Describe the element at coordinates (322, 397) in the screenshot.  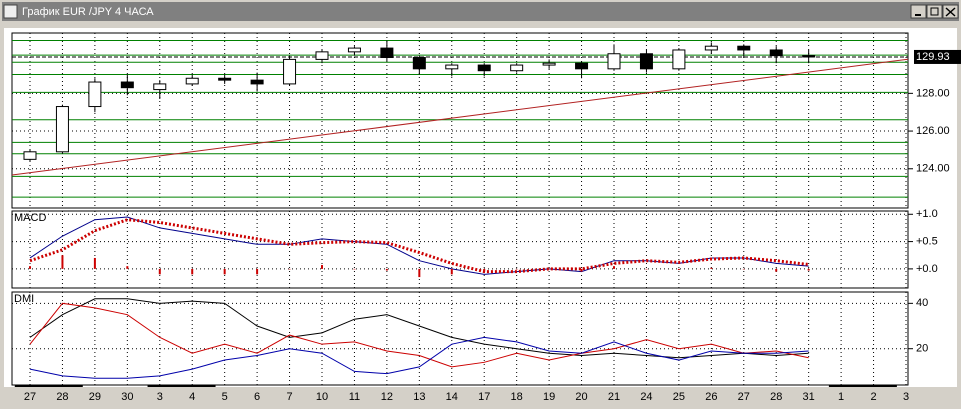
I see `x-tick-label: 10` at that location.